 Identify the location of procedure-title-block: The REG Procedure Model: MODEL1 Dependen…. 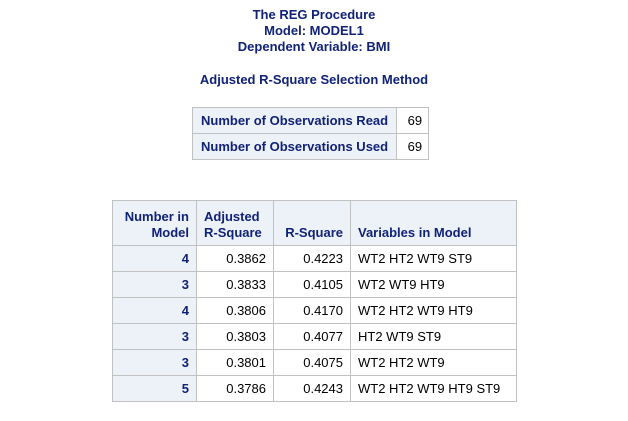
(314, 31).